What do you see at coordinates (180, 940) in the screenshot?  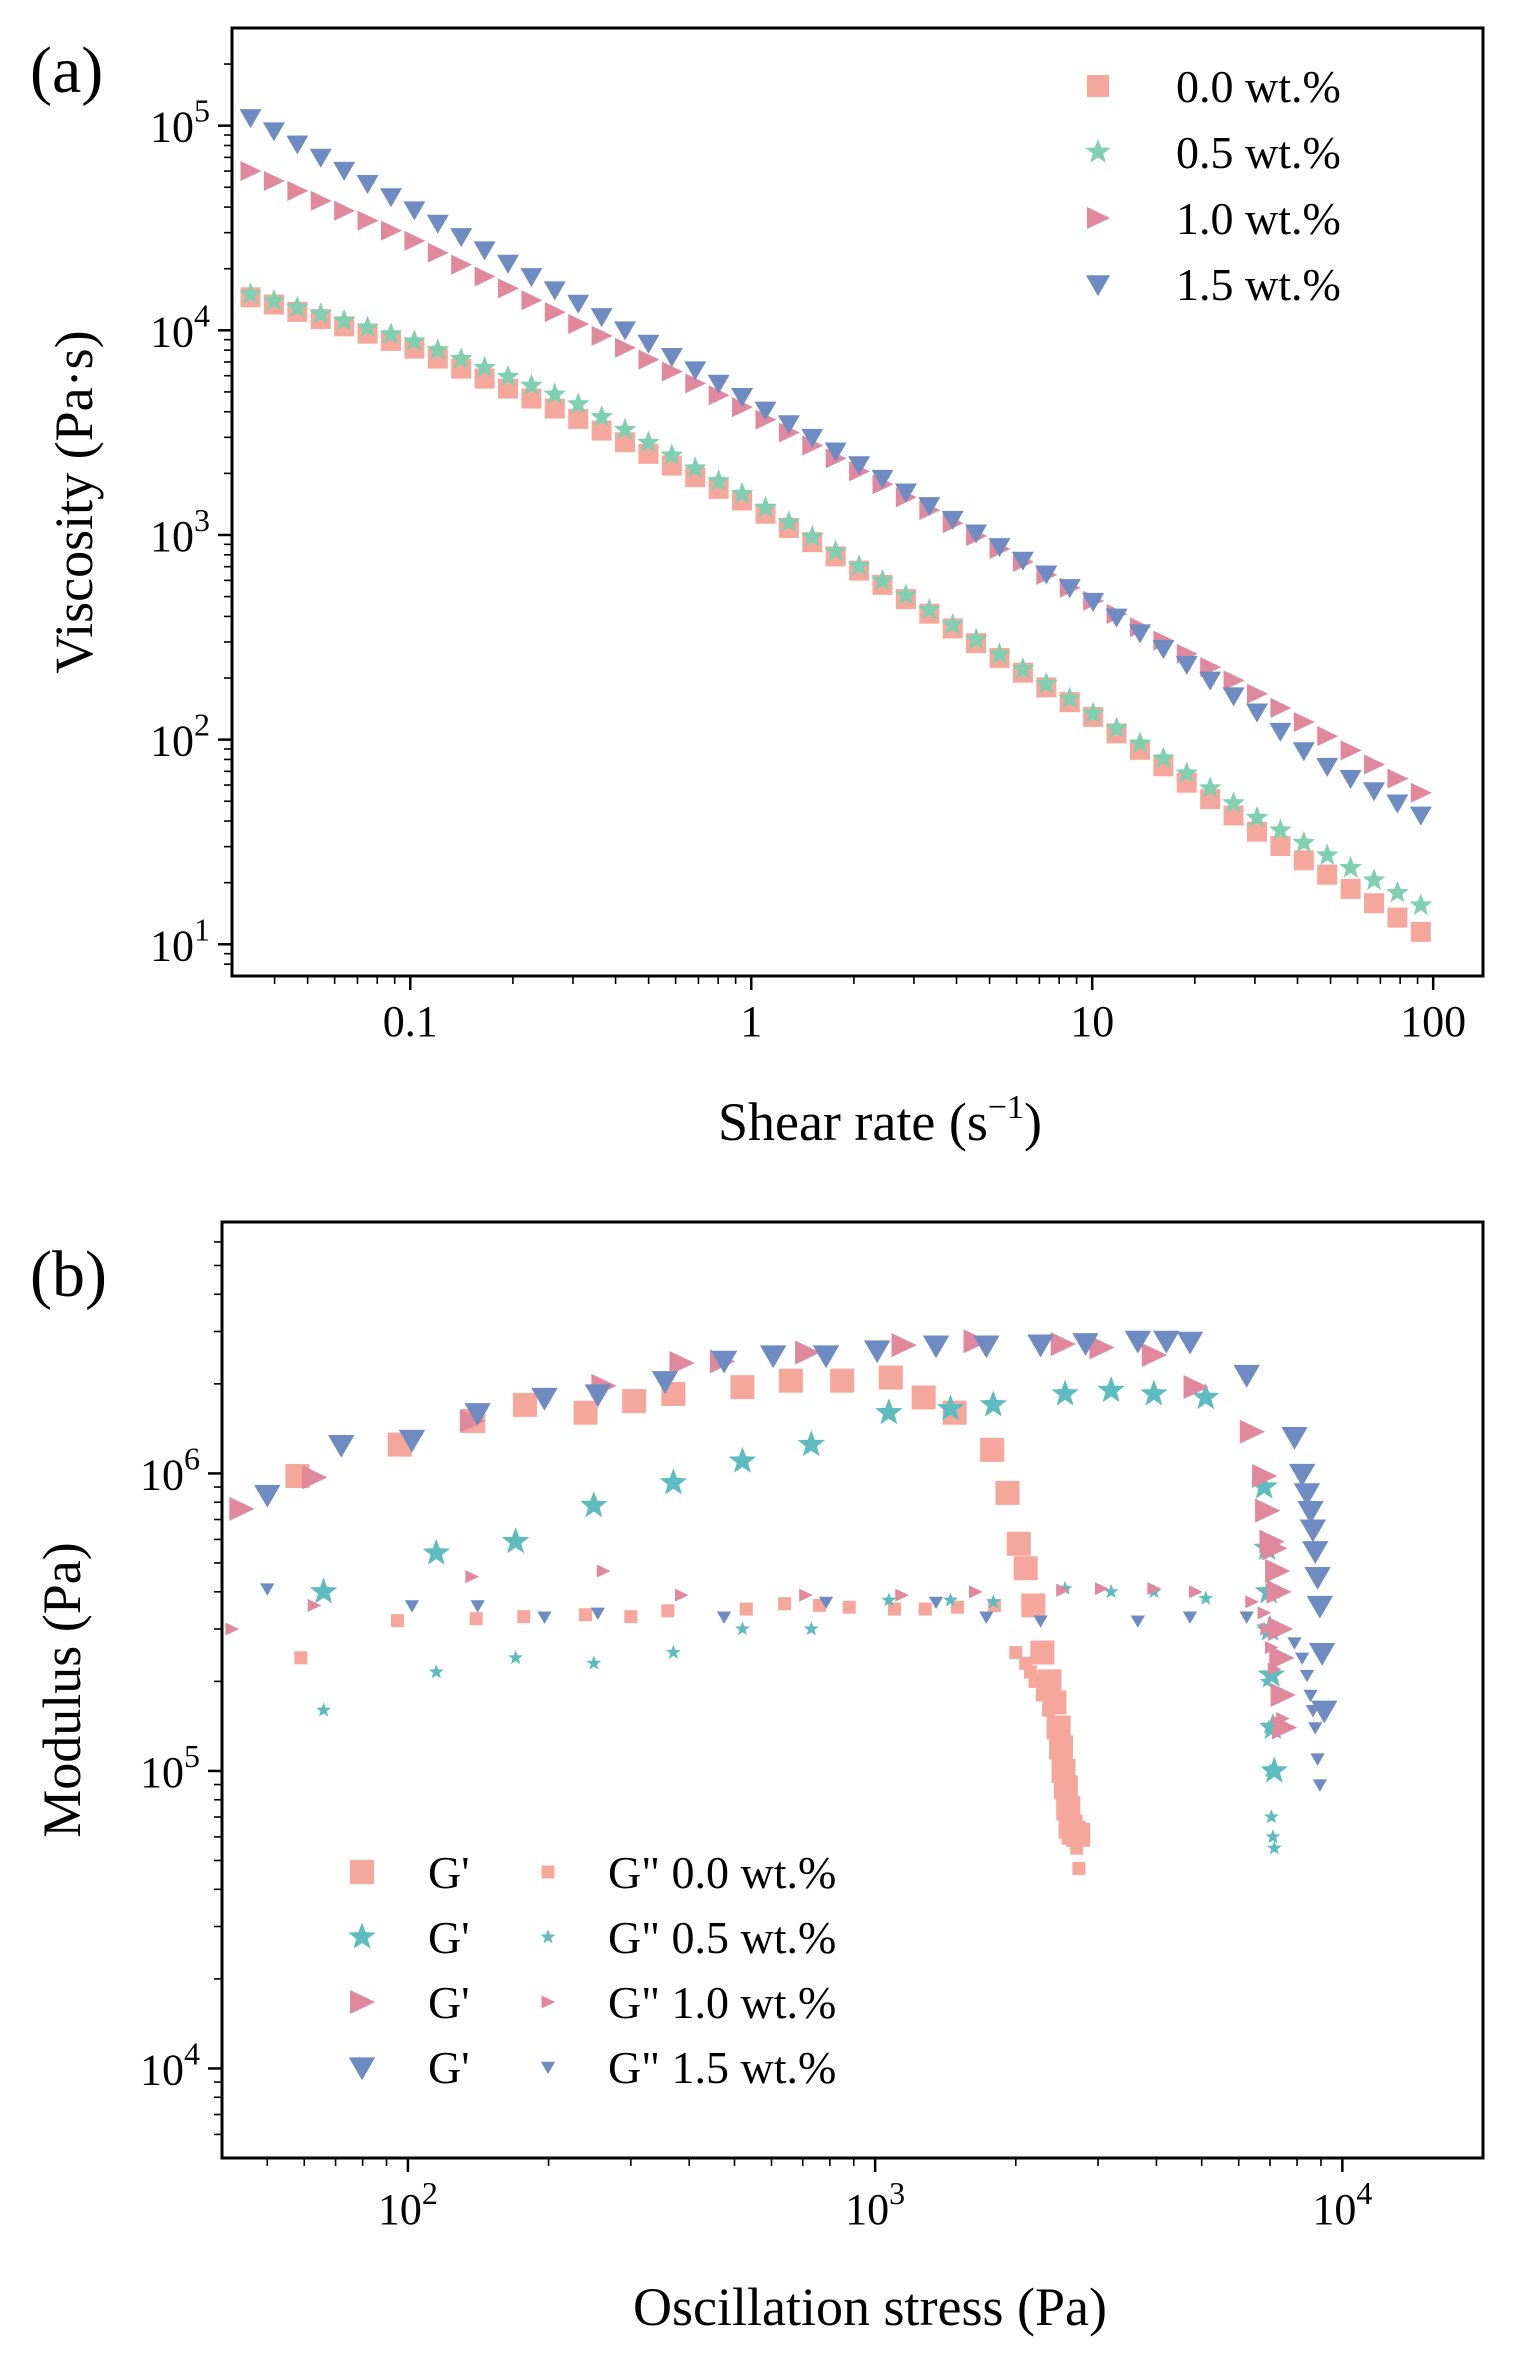 I see `panel-a-y-tick-label: 10¹` at bounding box center [180, 940].